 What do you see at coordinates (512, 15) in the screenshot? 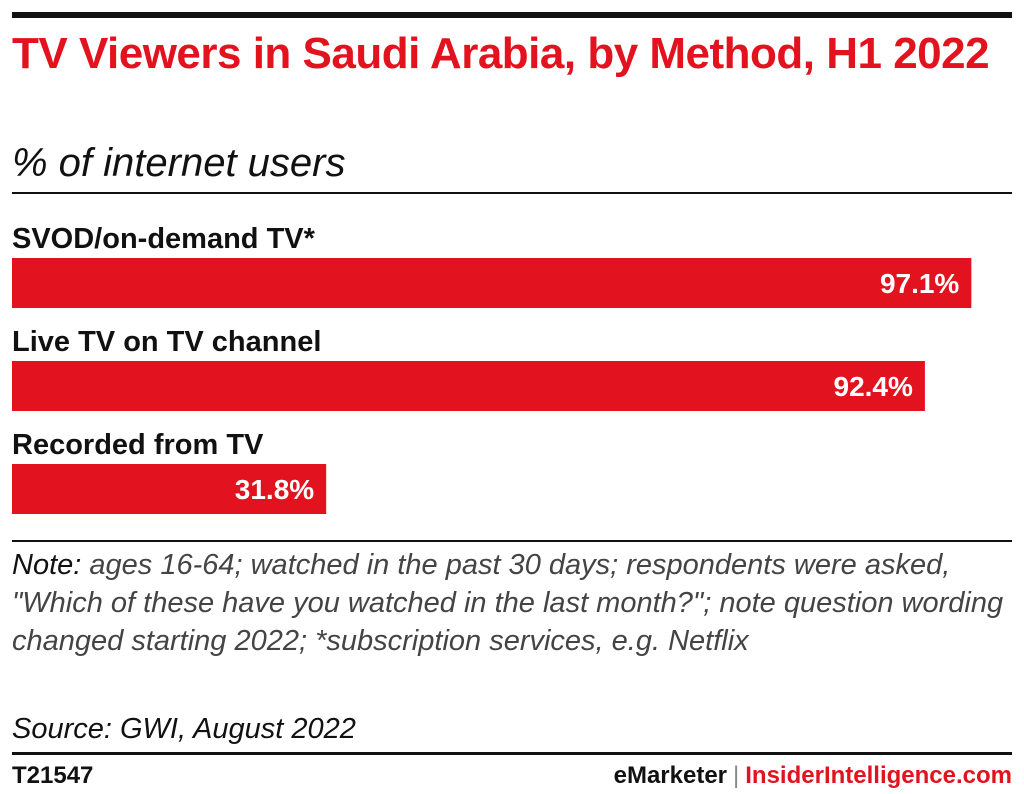
I see `top-rule` at bounding box center [512, 15].